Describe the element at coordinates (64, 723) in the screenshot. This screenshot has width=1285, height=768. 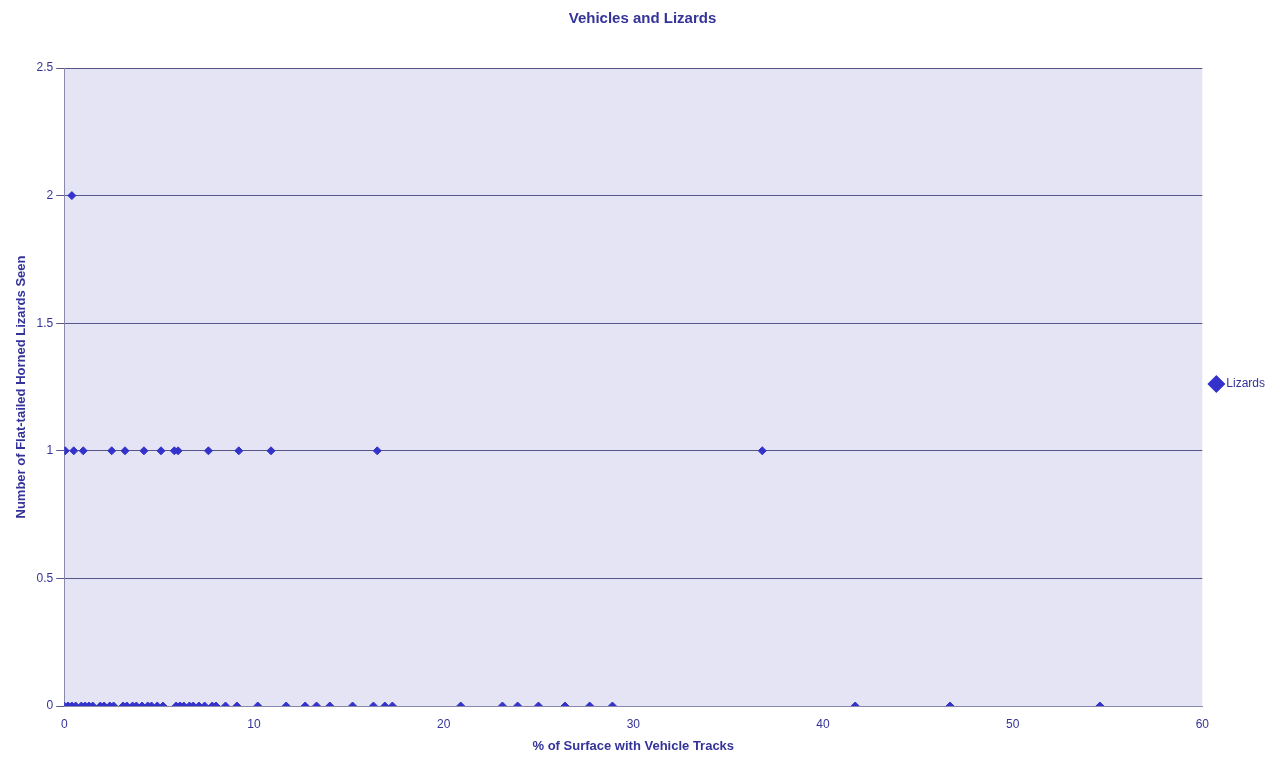
I see `x-tick-label: 0` at that location.